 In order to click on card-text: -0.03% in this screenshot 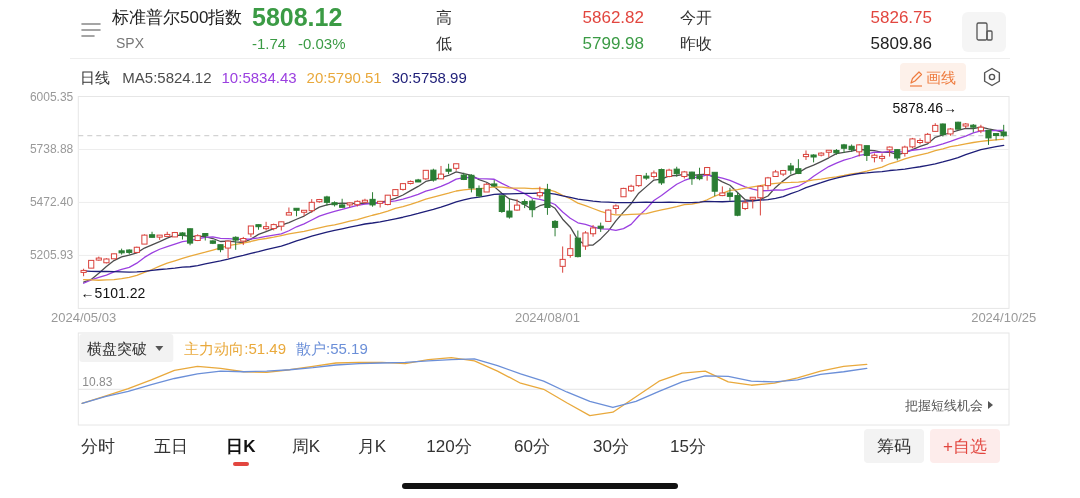, I will do `click(322, 43)`.